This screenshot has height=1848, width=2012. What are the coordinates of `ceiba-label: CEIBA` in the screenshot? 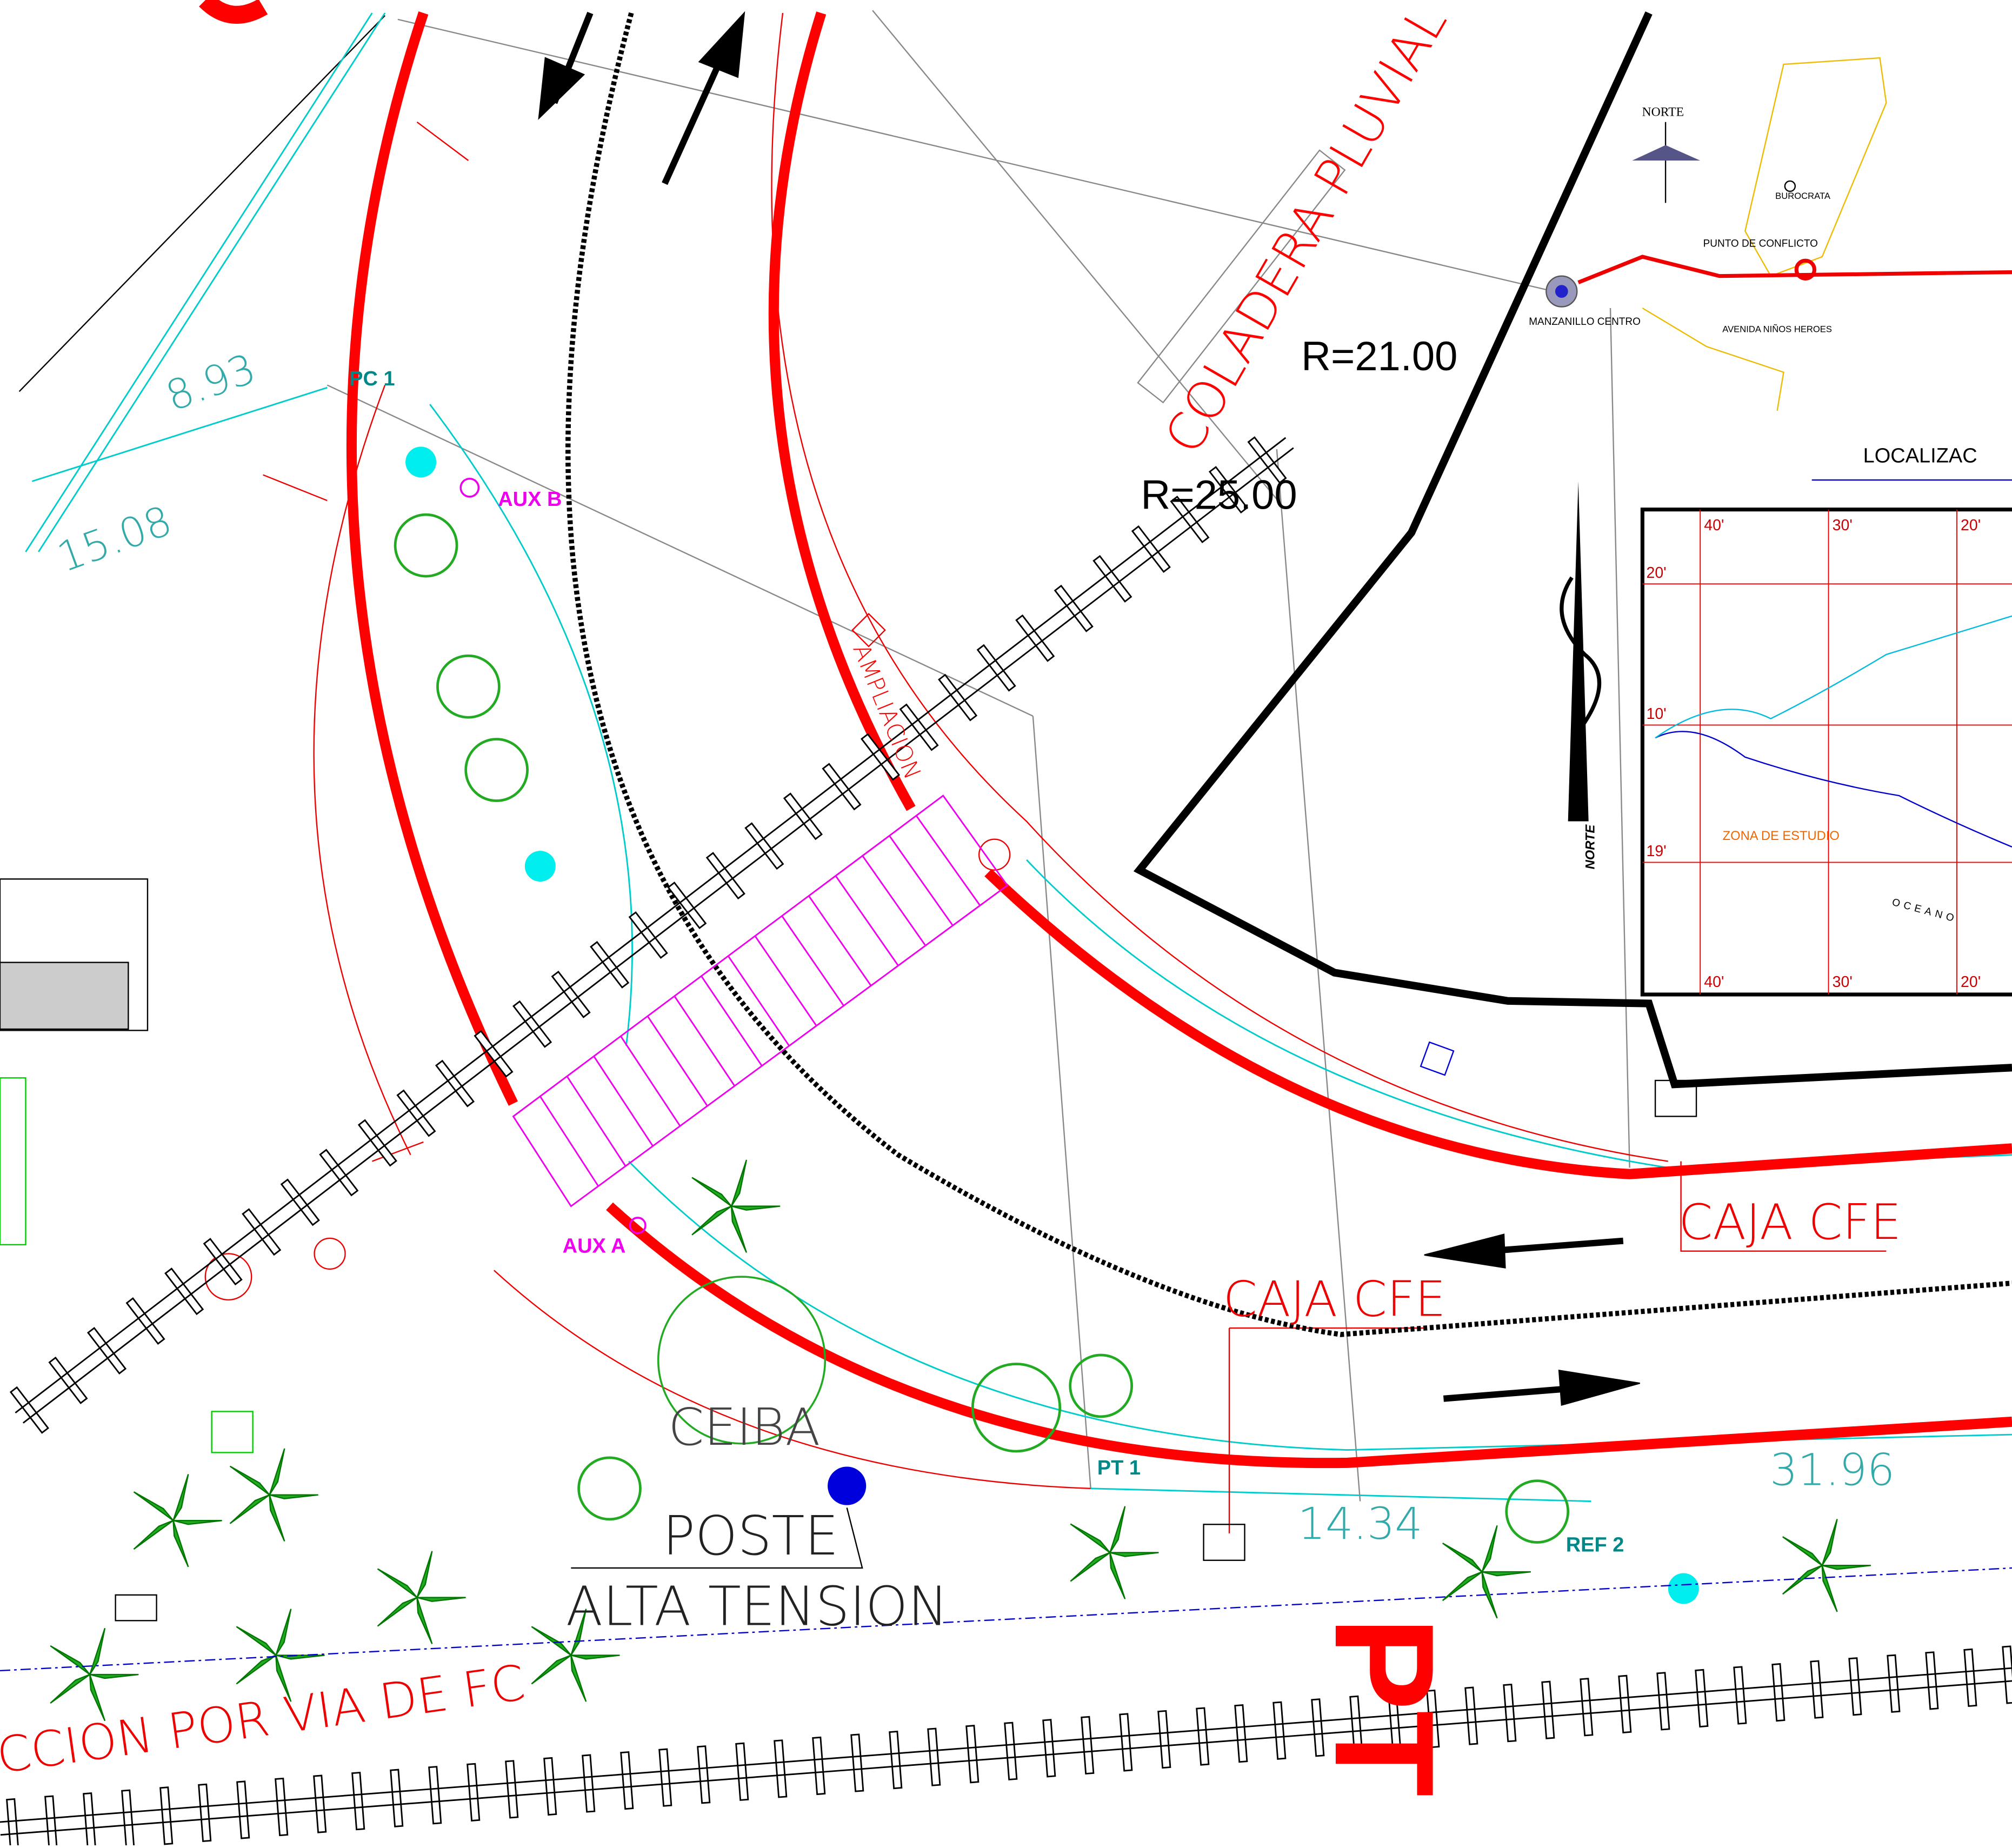 It's located at (744, 1427).